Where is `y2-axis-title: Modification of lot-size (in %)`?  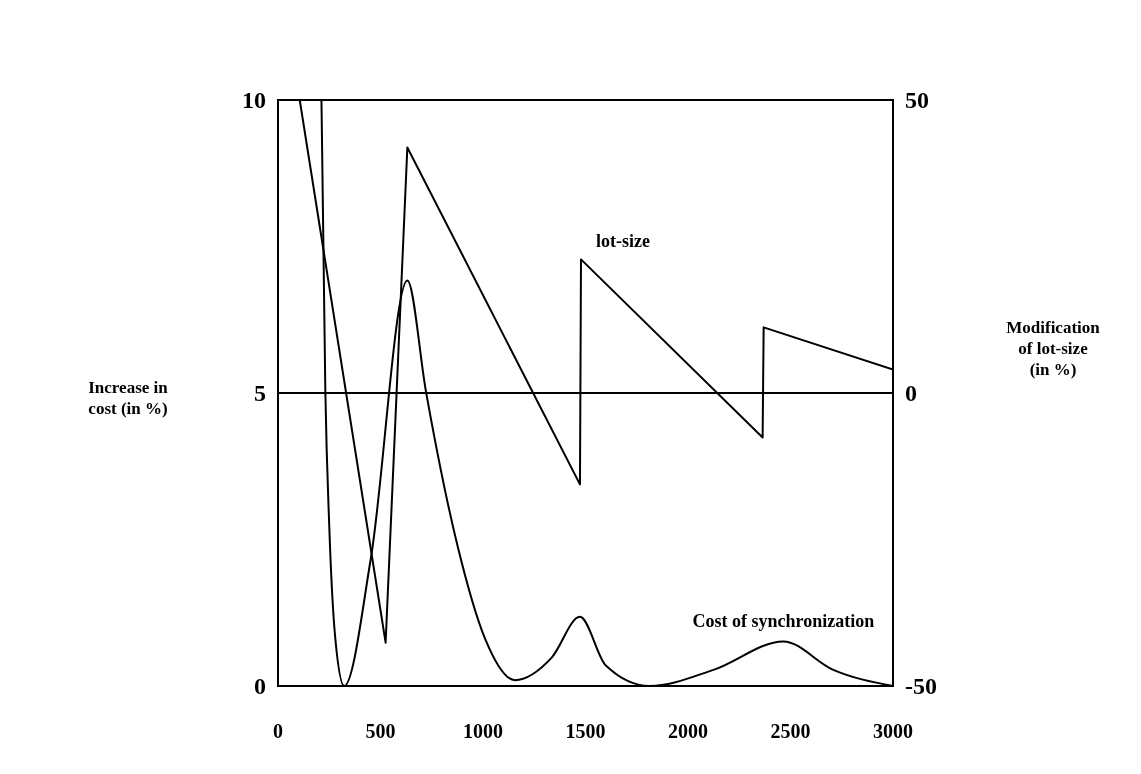
y2-axis-title: Modification of lot-size (in %) is located at coordinates (1053, 348).